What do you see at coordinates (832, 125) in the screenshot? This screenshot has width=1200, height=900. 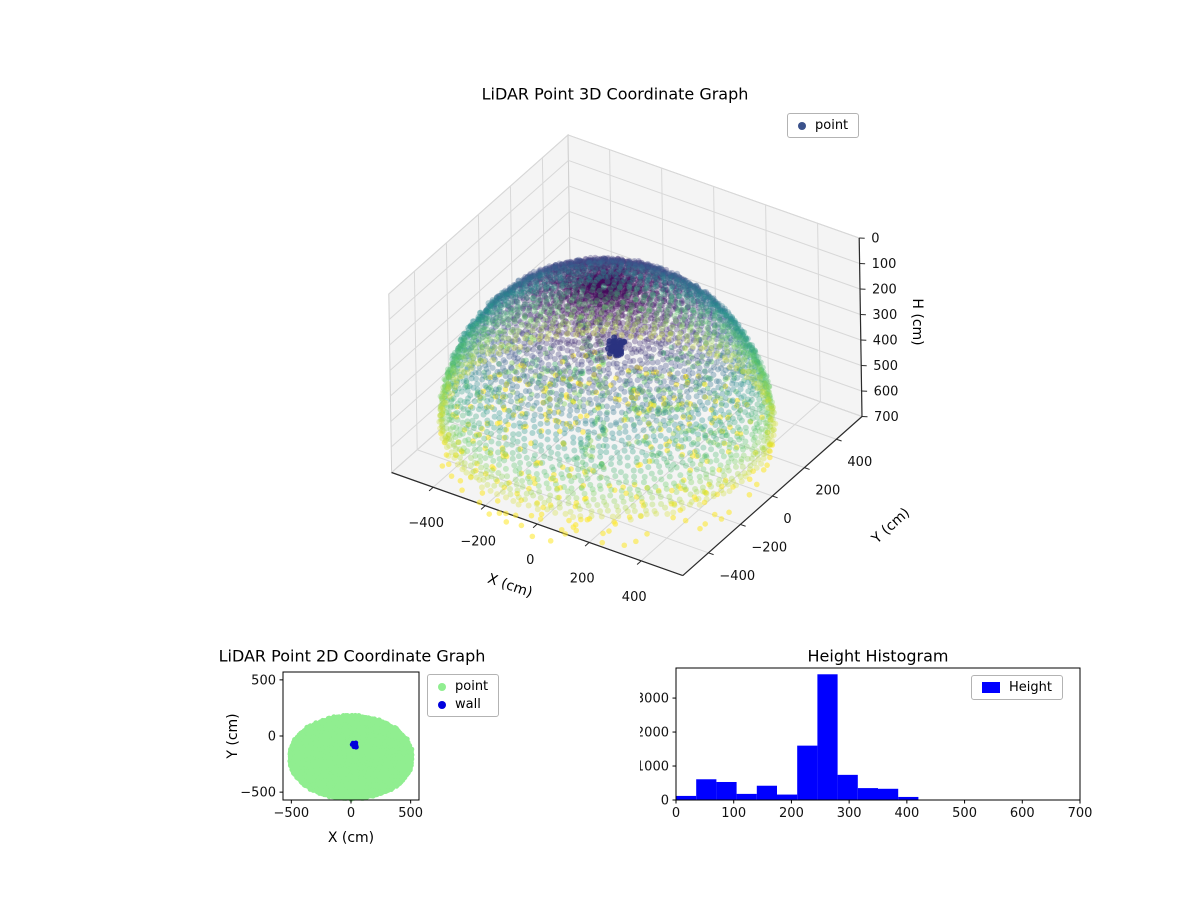 I see `3d-legend-label-point: point` at bounding box center [832, 125].